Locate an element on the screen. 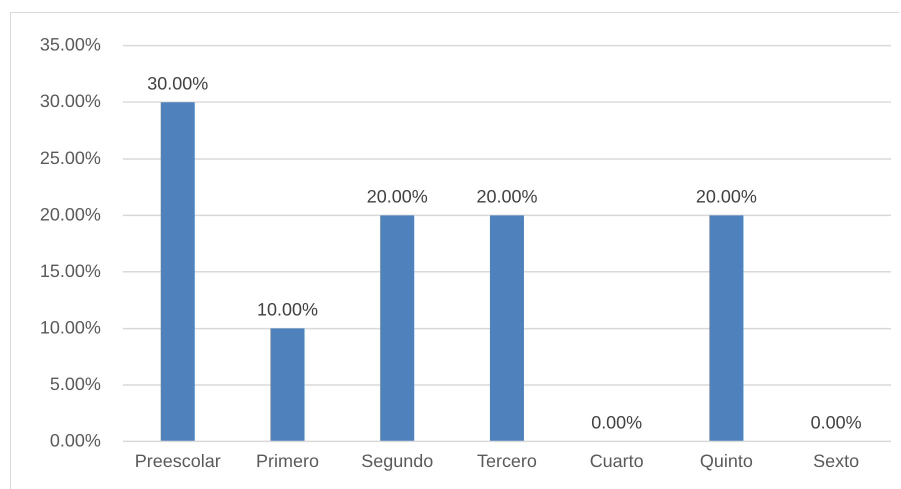 The width and height of the screenshot is (901, 489). x-tick-label: Quinto is located at coordinates (726, 461).